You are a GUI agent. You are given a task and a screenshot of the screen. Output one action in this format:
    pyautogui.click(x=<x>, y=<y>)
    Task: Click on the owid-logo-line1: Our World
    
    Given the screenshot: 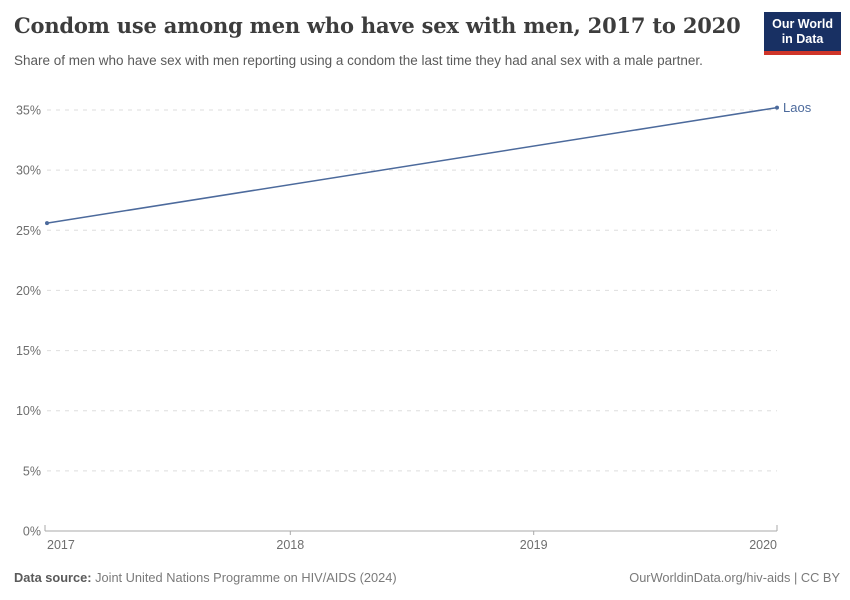 What is the action you would take?
    pyautogui.click(x=802, y=24)
    